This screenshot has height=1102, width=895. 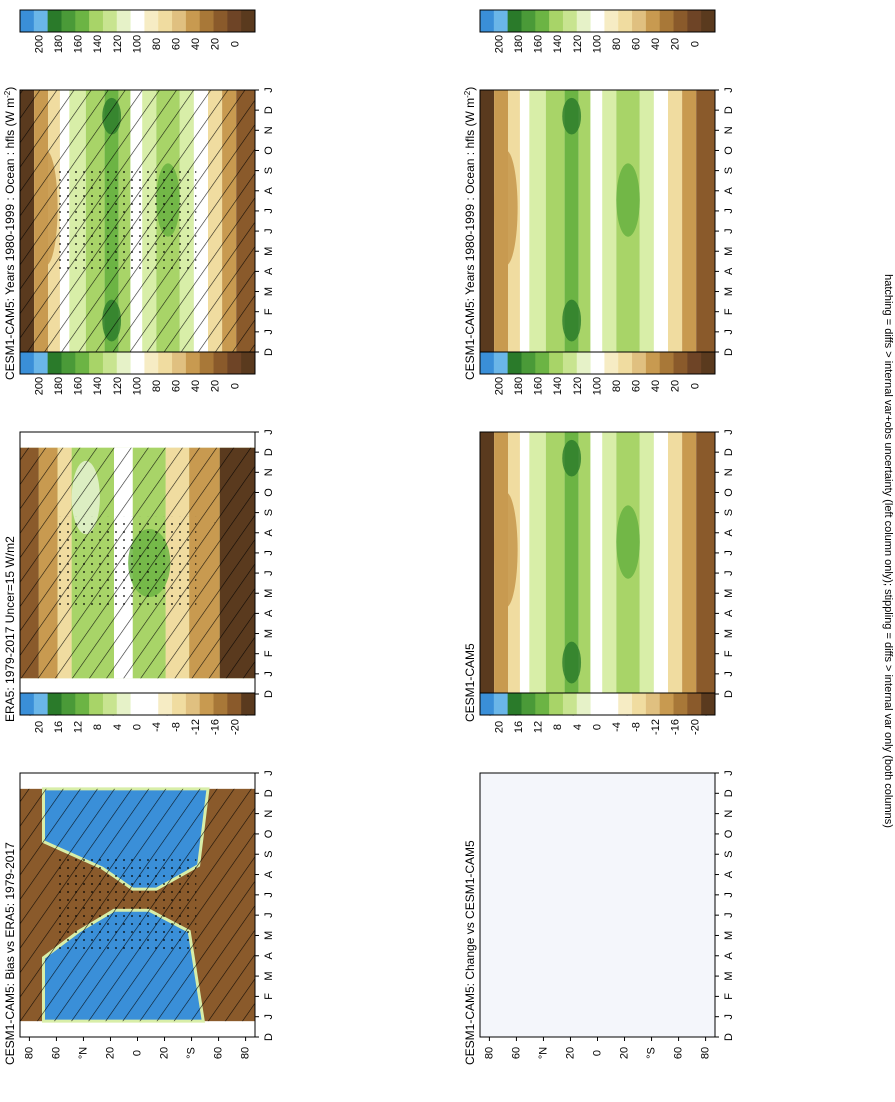 What do you see at coordinates (729, 653) in the screenshot?
I see `month-tick-label: F` at bounding box center [729, 653].